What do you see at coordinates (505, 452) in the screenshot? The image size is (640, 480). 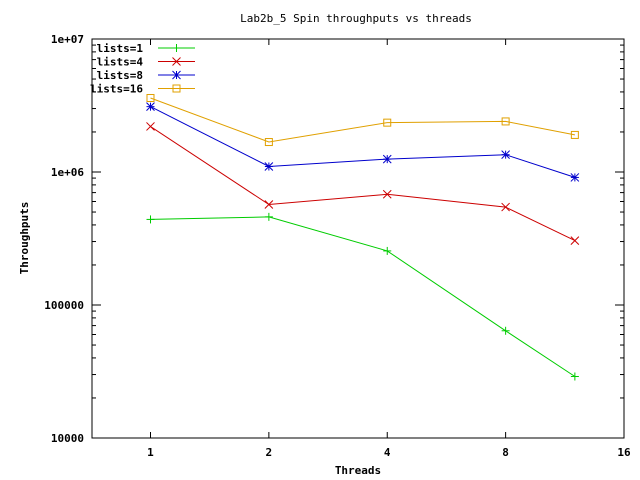 I see `x-tick-label: 8` at bounding box center [505, 452].